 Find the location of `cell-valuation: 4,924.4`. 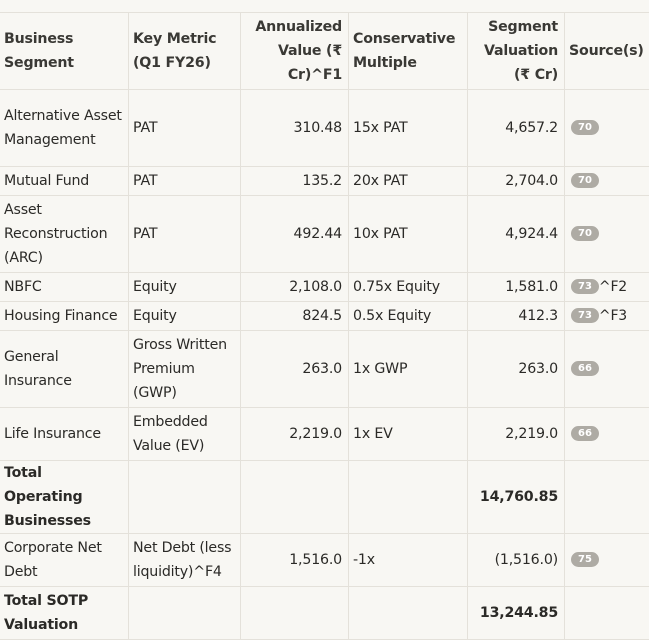

cell-valuation: 4,924.4 is located at coordinates (516, 234).